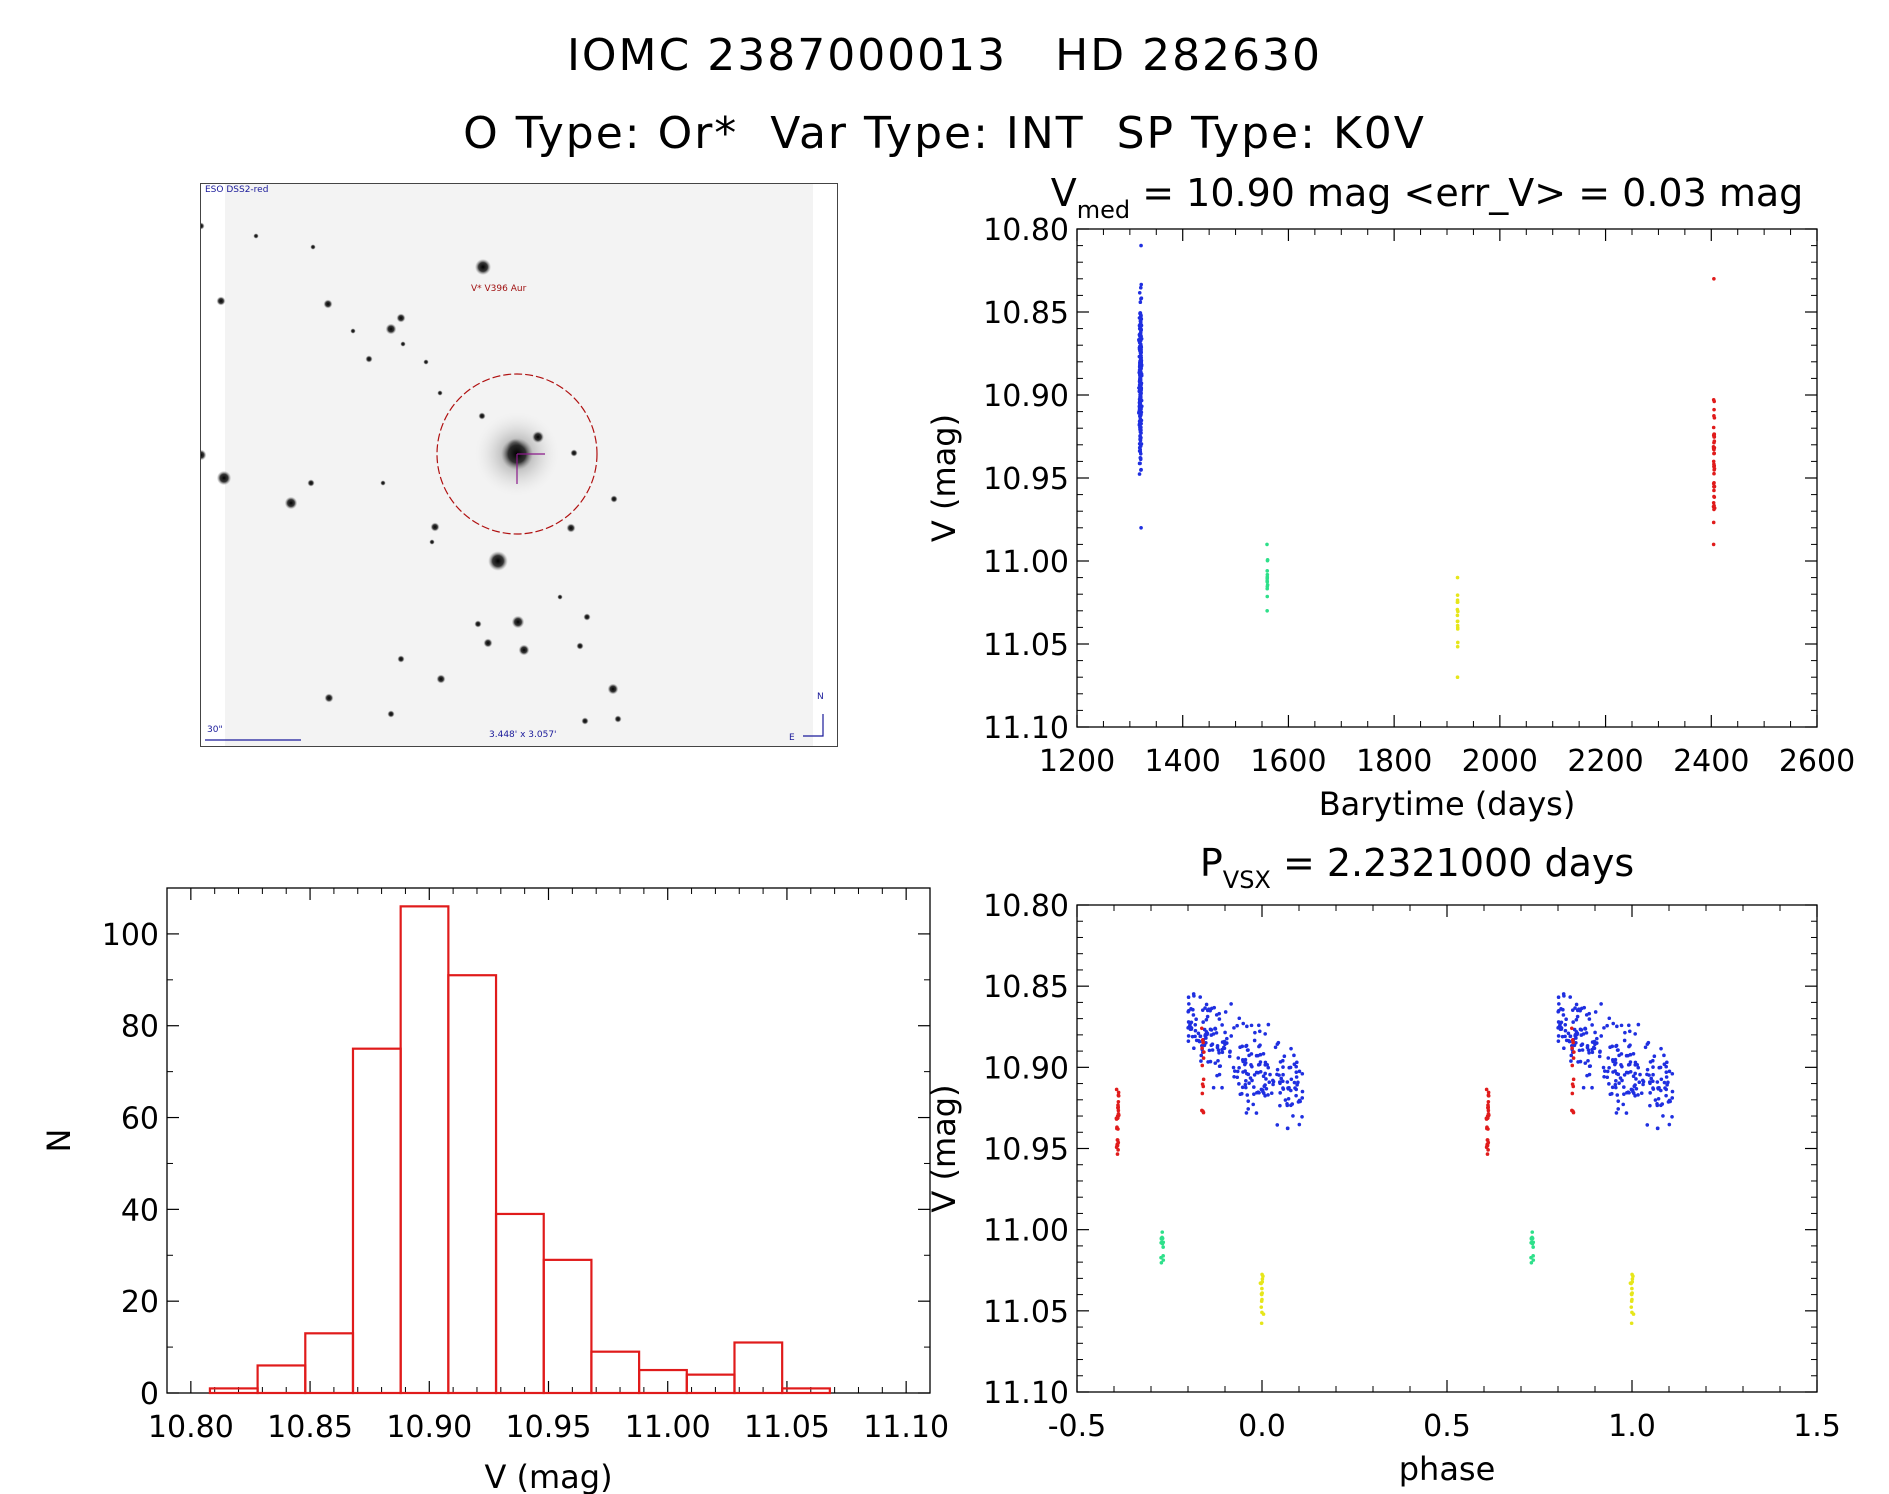  Describe the element at coordinates (1026, 728) in the screenshot. I see `y-tick-label: 11.10` at that location.